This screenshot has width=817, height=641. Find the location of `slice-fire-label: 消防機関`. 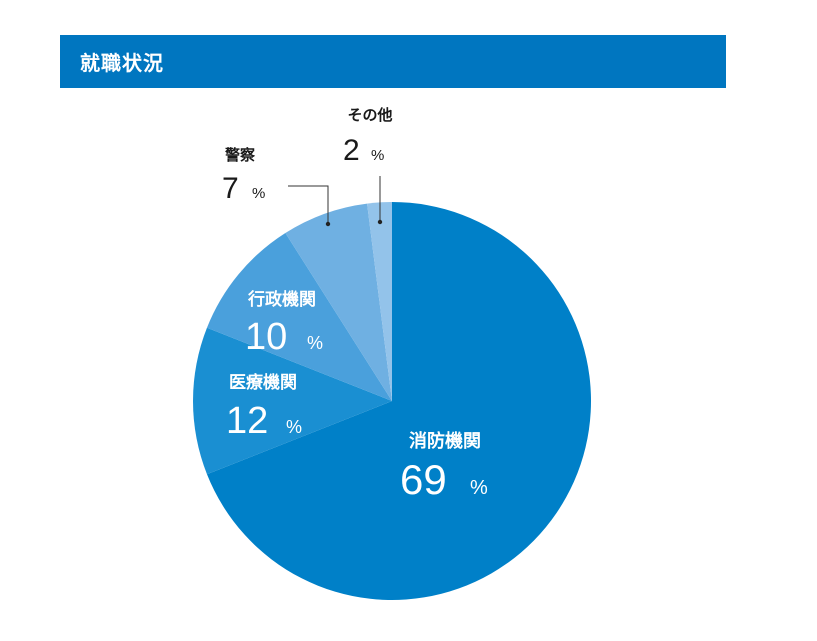

slice-fire-label: 消防機関 is located at coordinates (445, 441).